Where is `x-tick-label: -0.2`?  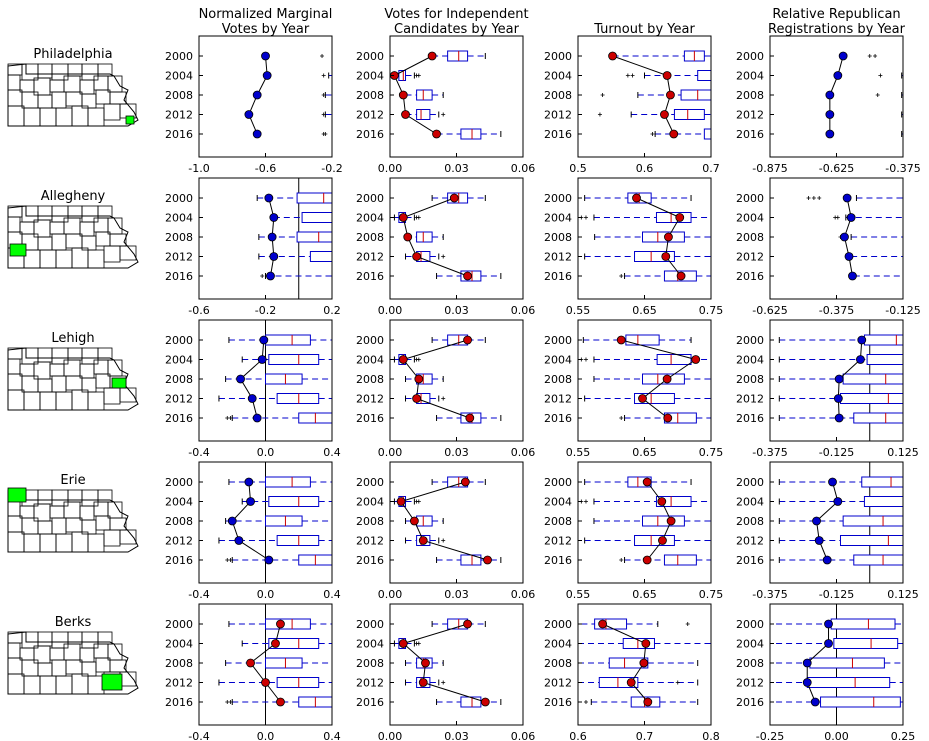
x-tick-label: -0.2 is located at coordinates (265, 310).